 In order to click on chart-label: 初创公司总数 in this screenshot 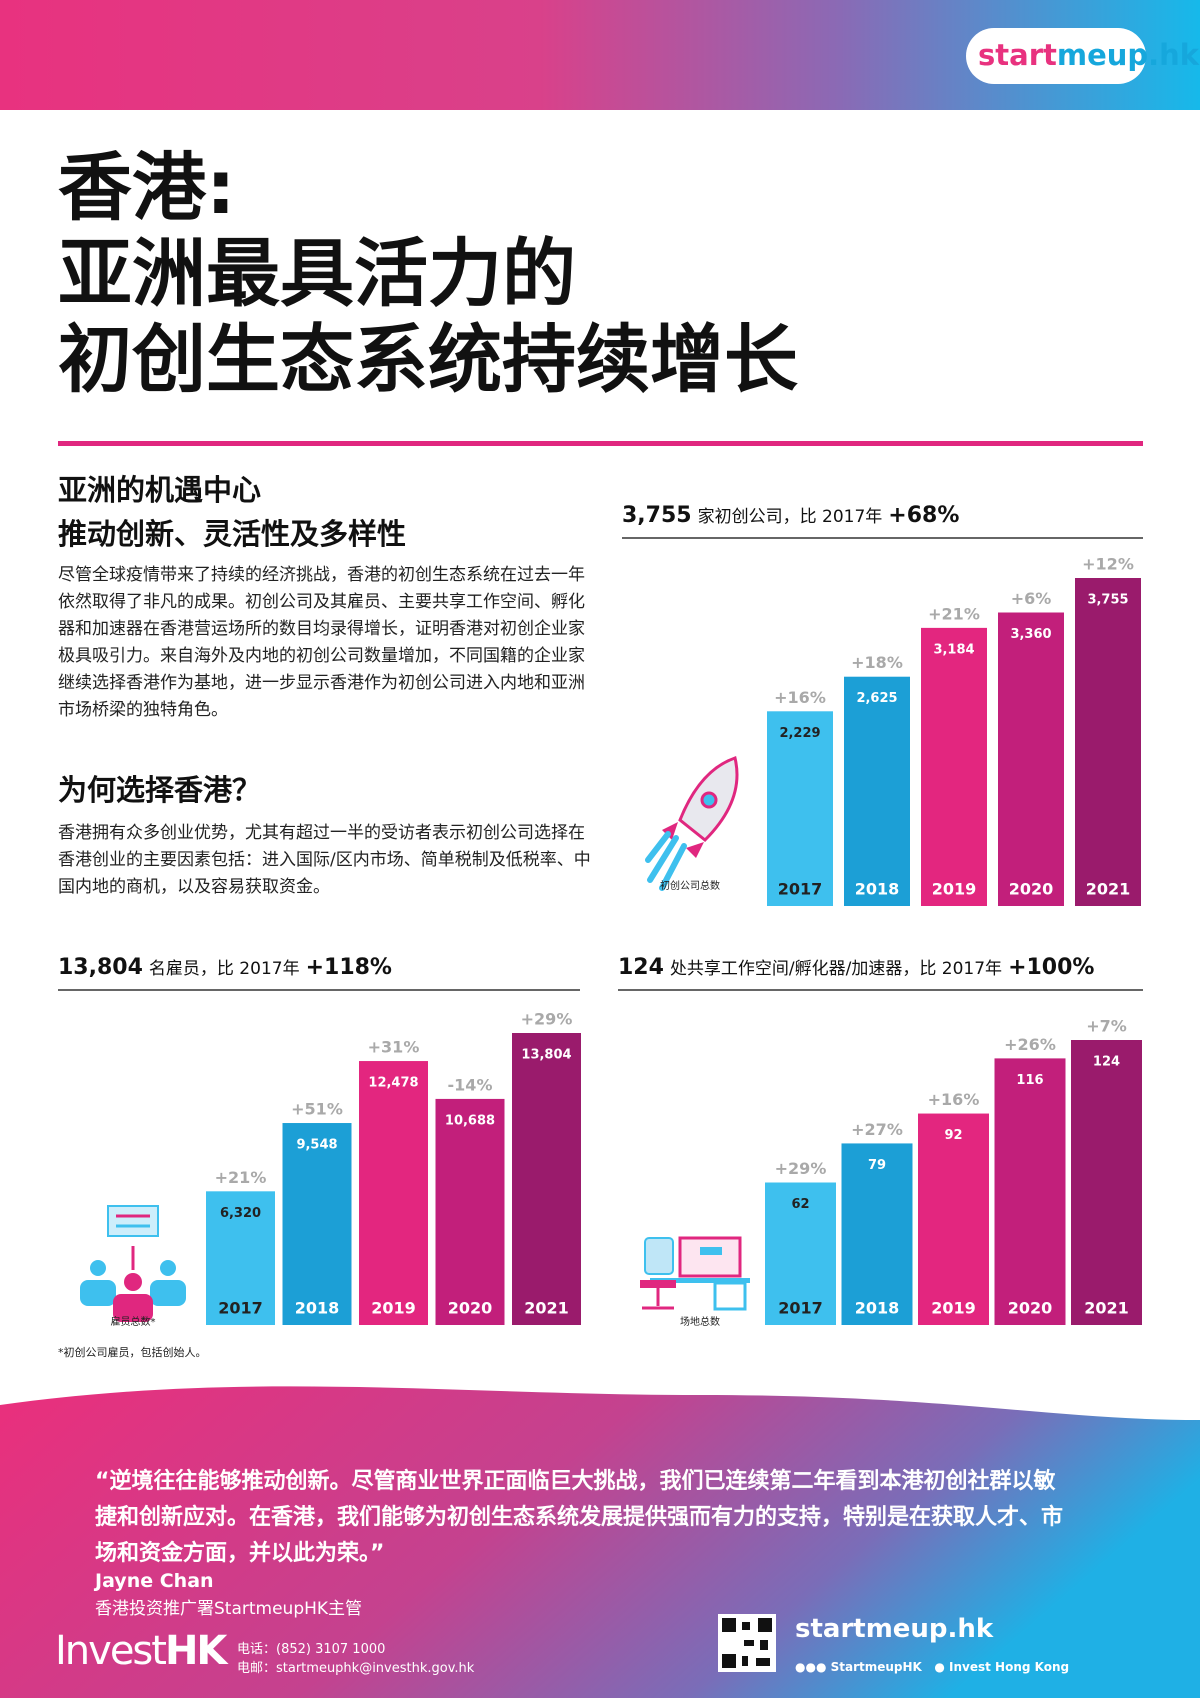, I will do `click(690, 885)`.